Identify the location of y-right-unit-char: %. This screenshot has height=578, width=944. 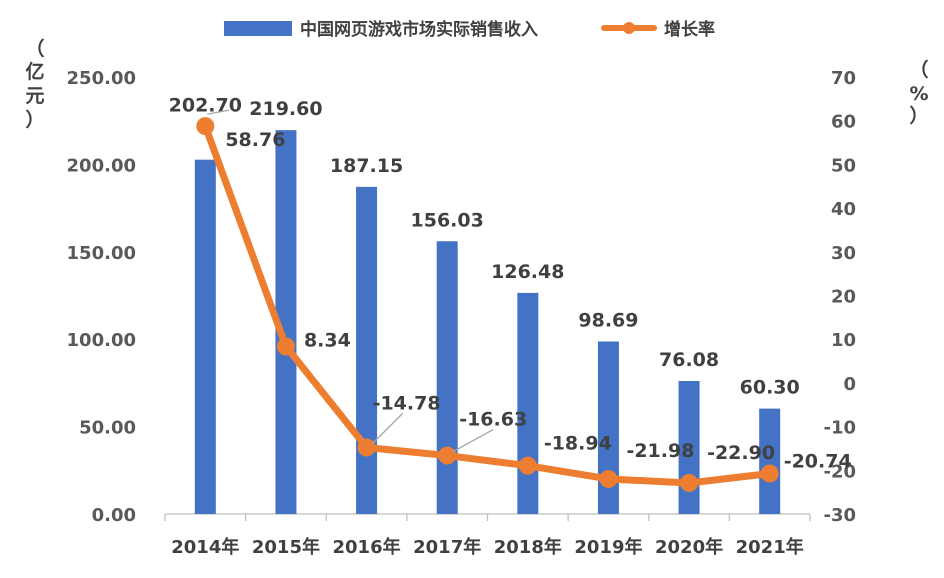
(918, 94).